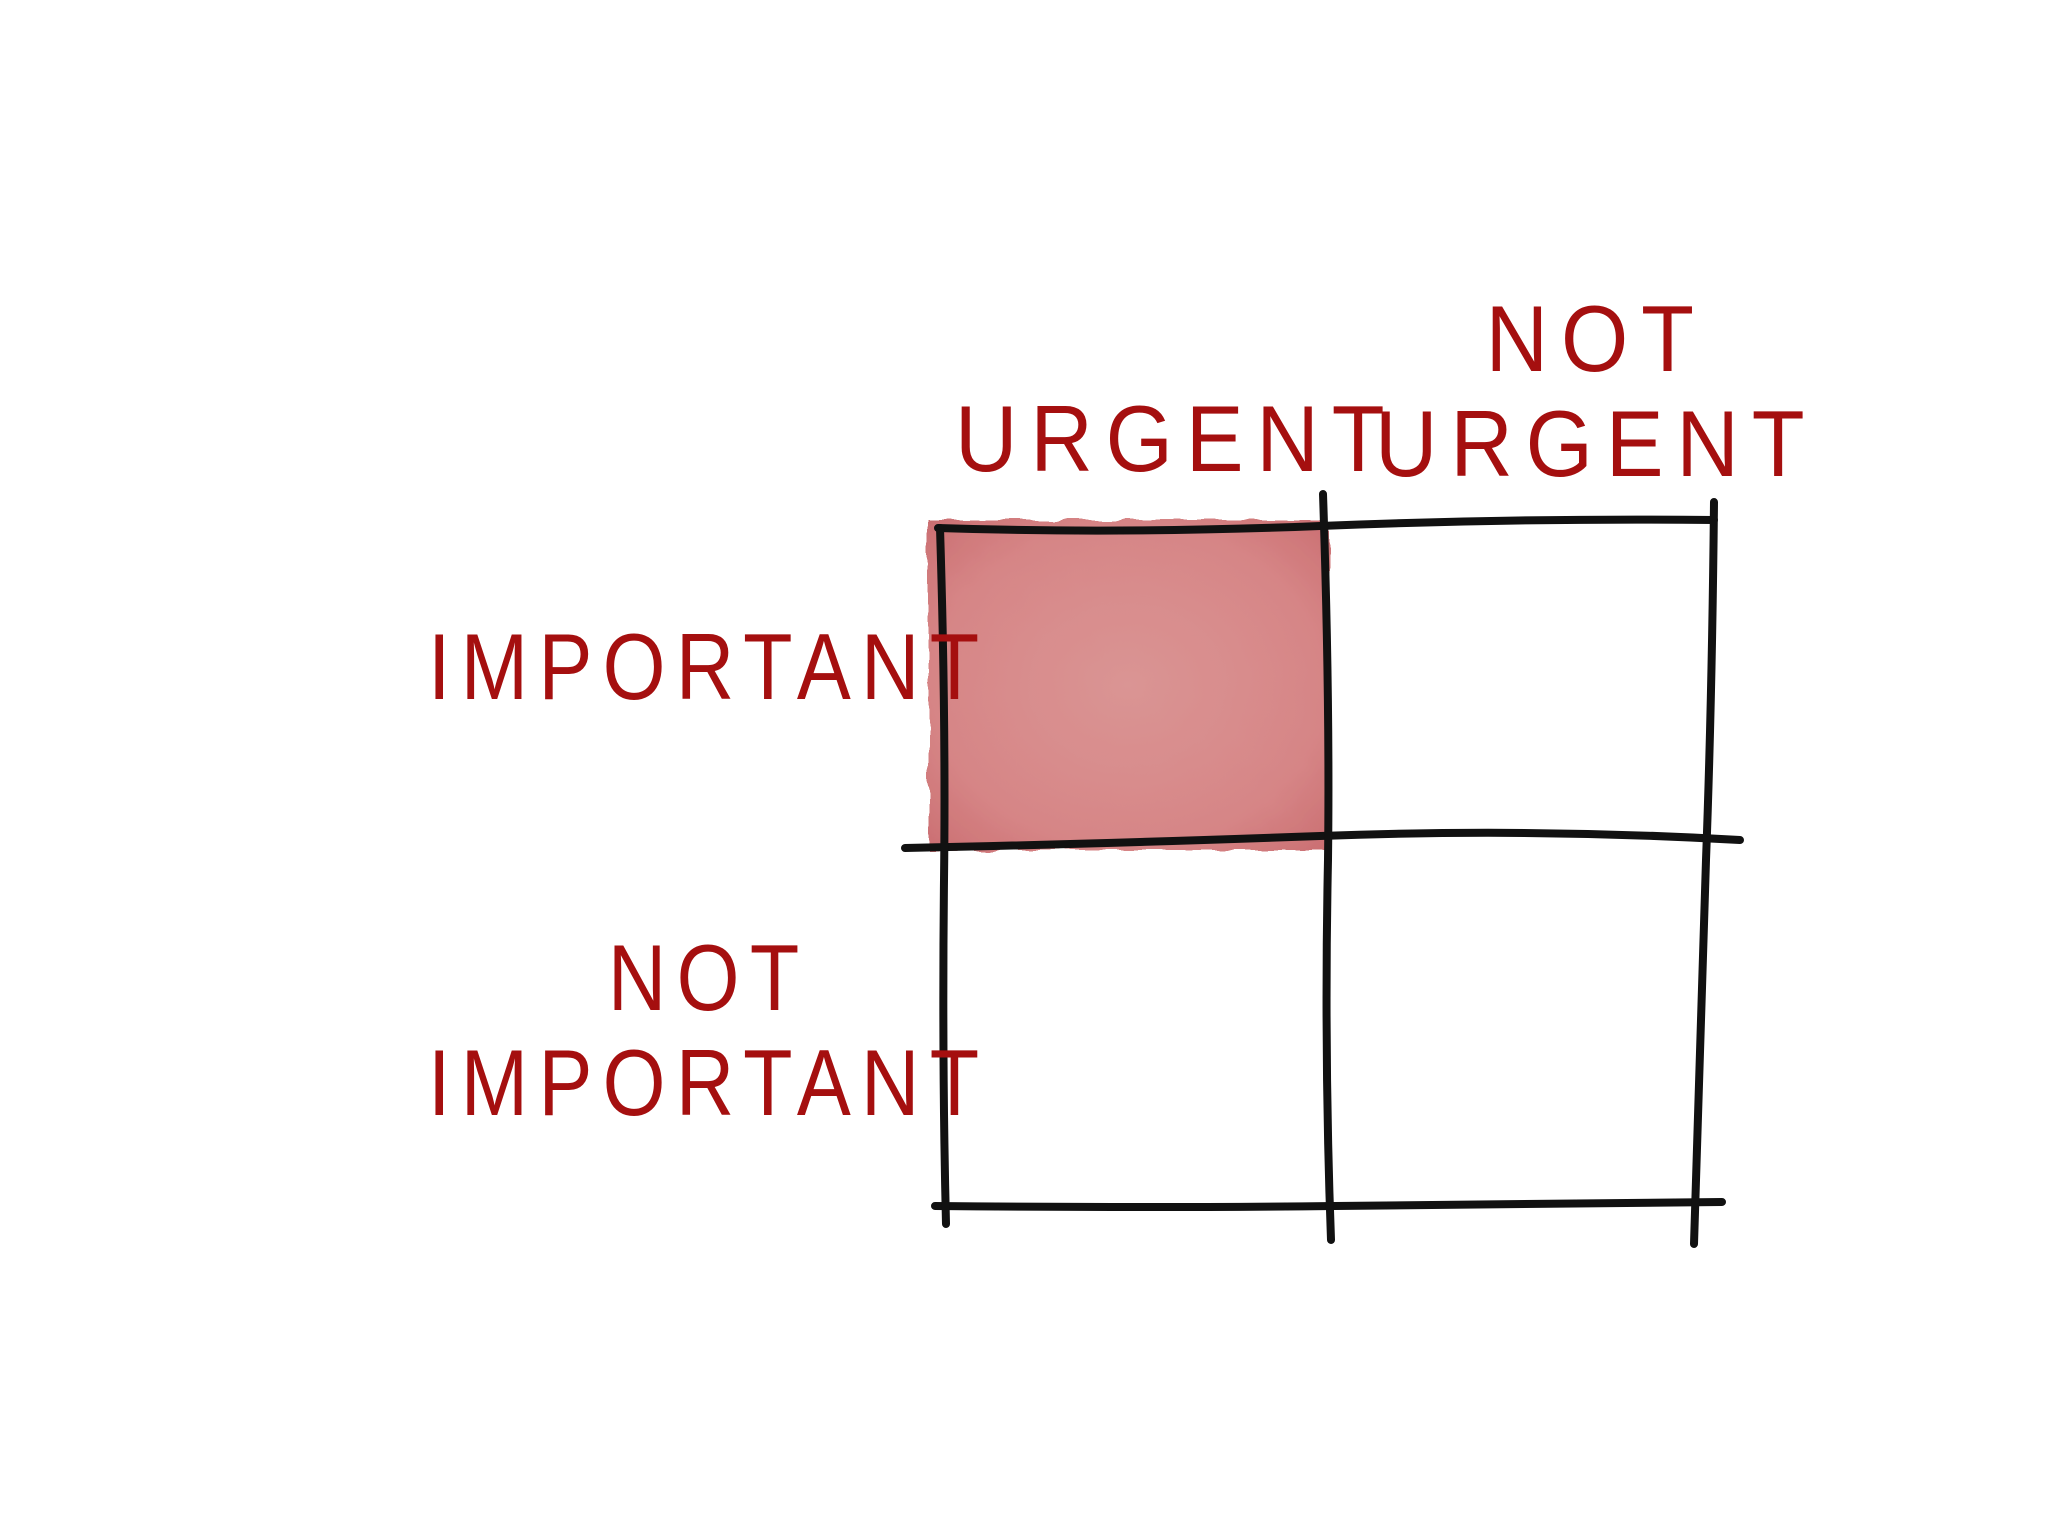 This screenshot has width=2048, height=1536. I want to click on column-label-urgent: URGENT, so click(1176, 439).